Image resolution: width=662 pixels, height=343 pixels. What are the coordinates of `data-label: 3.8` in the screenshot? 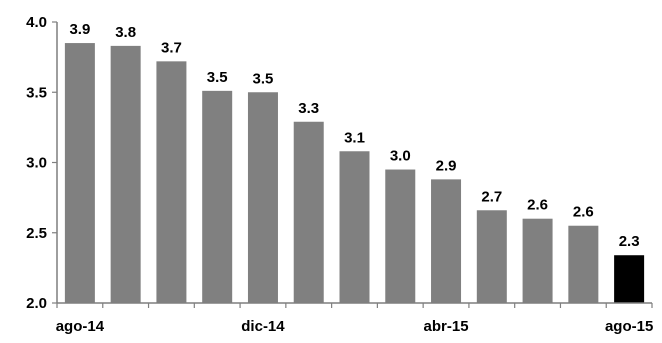 It's located at (125, 32).